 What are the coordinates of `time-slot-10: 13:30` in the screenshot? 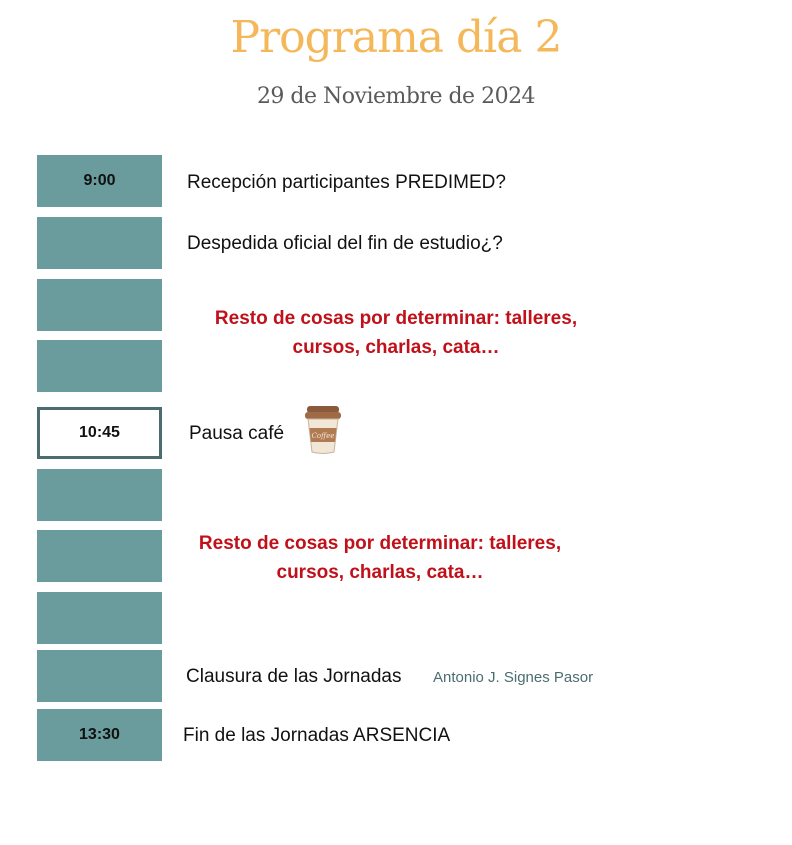 It's located at (99, 735).